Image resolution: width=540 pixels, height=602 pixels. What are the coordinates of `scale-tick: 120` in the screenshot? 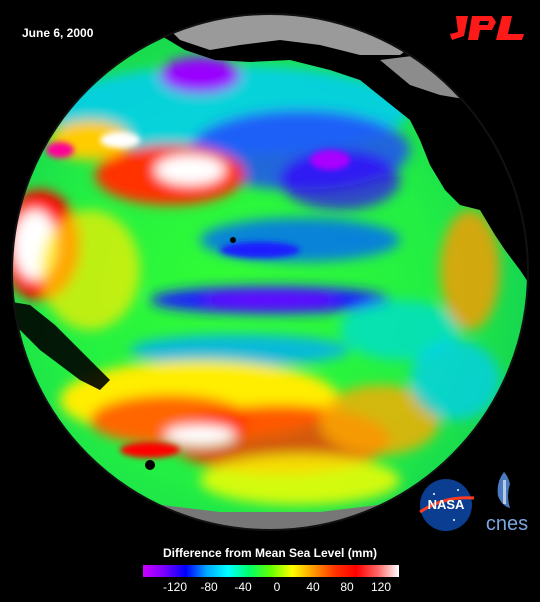 It's located at (381, 587).